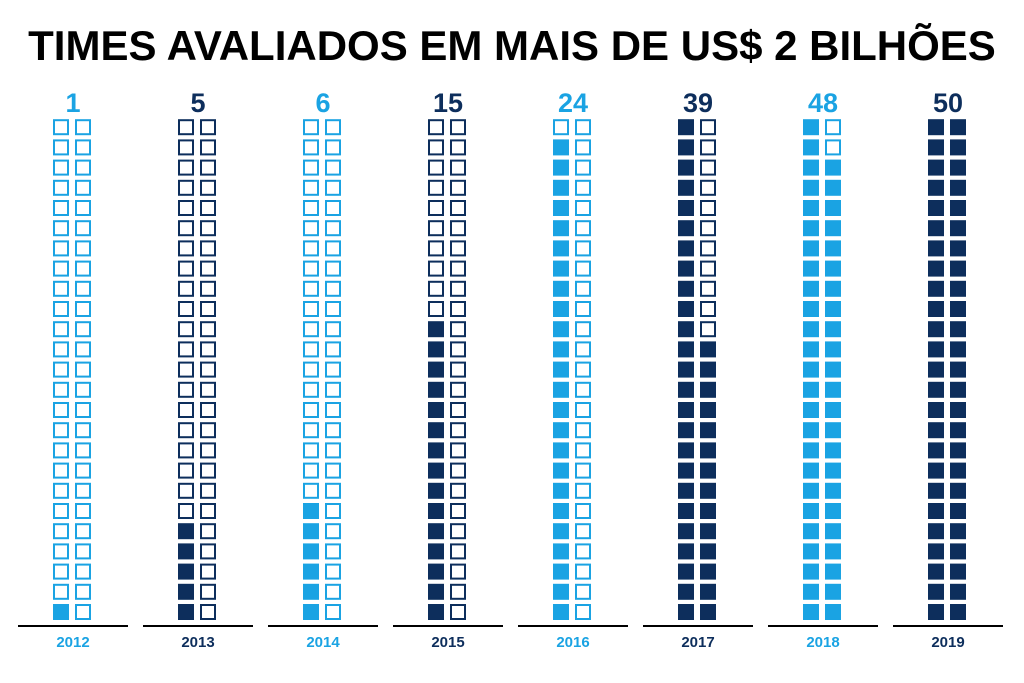  Describe the element at coordinates (72, 103) in the screenshot. I see `value-label-2012: 1` at that location.